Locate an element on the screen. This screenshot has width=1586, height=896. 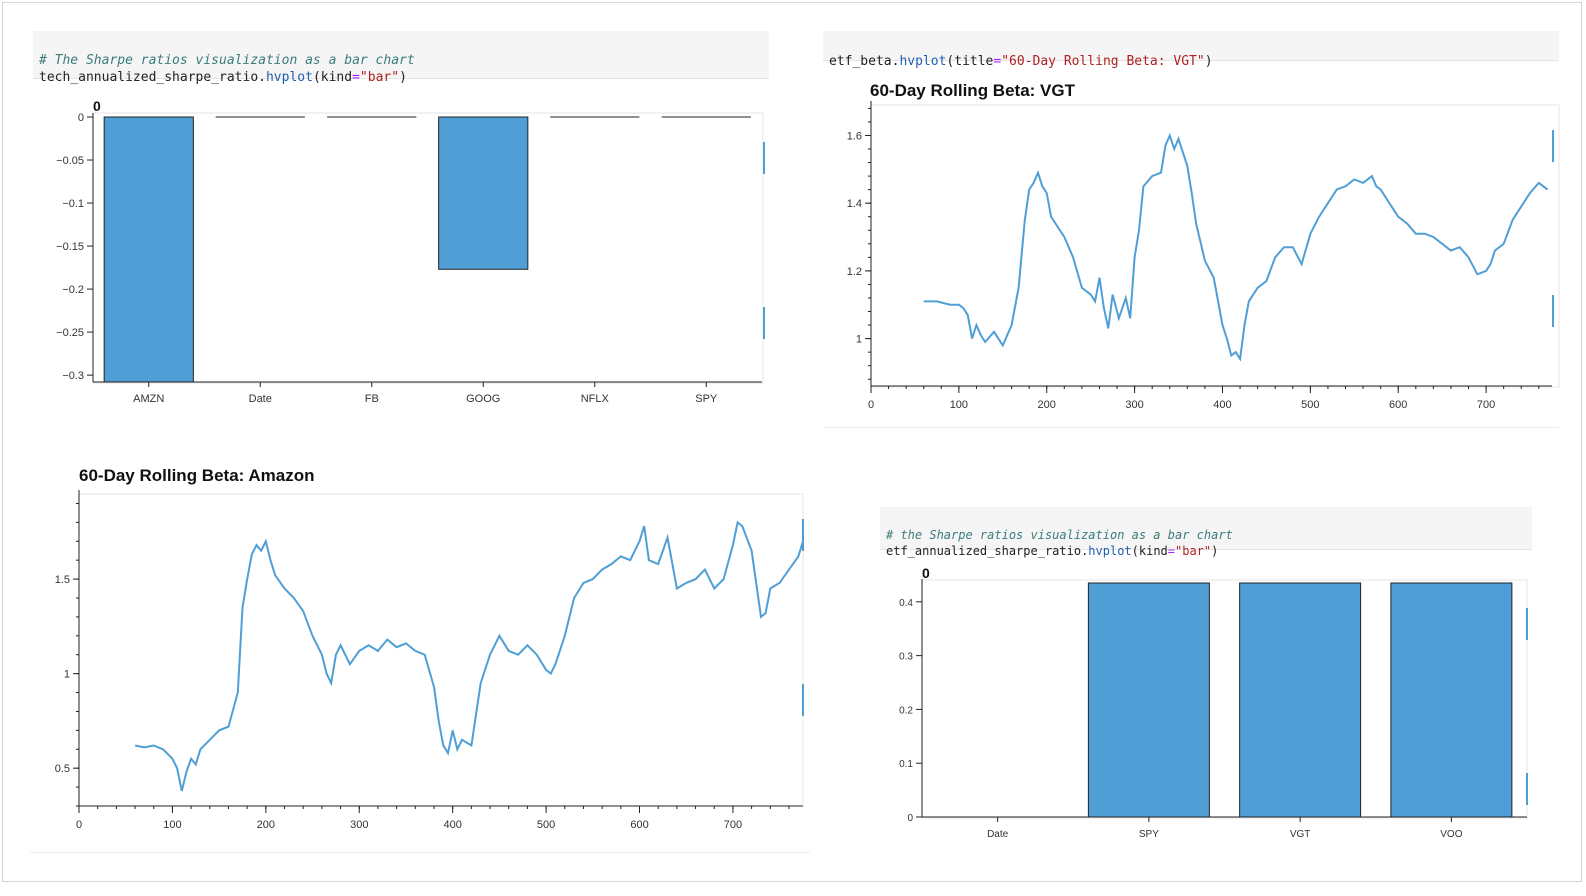
y-tick-label: 0.3 is located at coordinates (906, 657).